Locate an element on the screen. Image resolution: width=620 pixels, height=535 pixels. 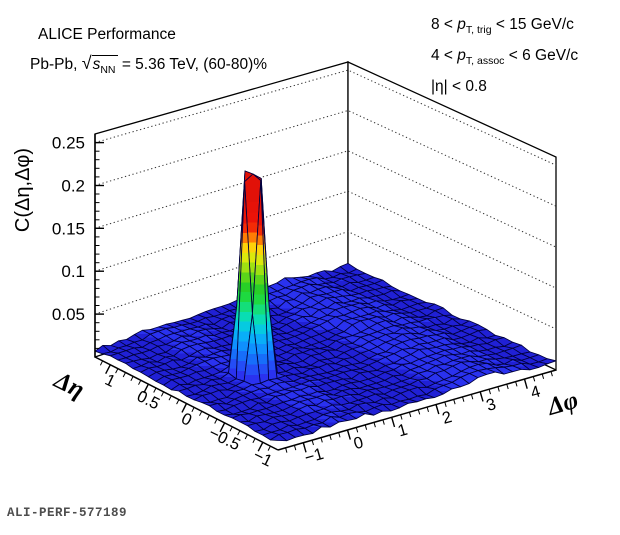
system-prefix: Pb-Pb, is located at coordinates (56, 64).